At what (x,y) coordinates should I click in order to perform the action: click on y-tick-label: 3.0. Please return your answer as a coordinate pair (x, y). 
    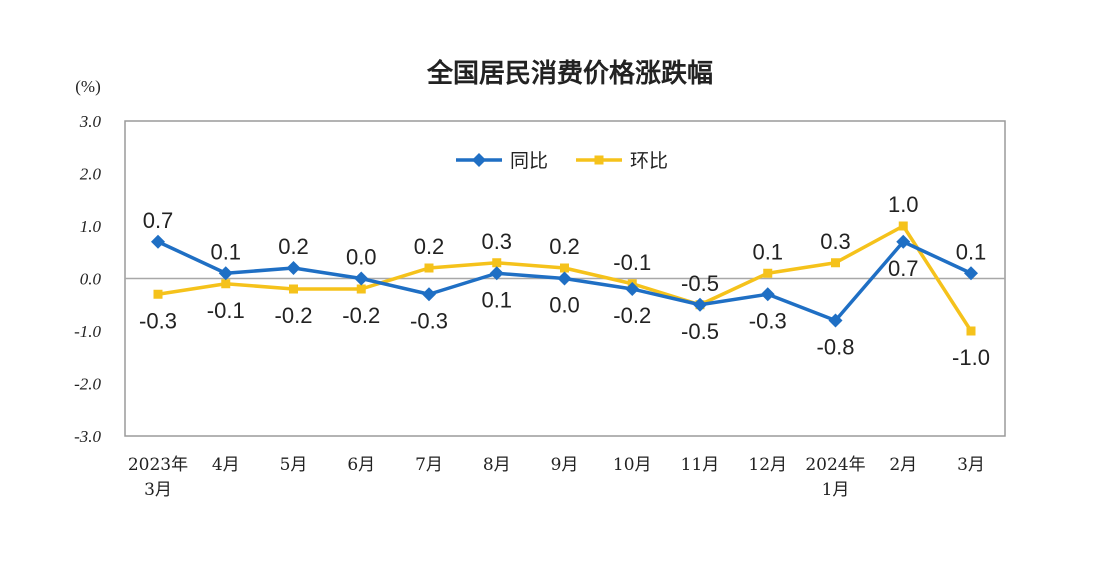
    Looking at the image, I should click on (90, 121).